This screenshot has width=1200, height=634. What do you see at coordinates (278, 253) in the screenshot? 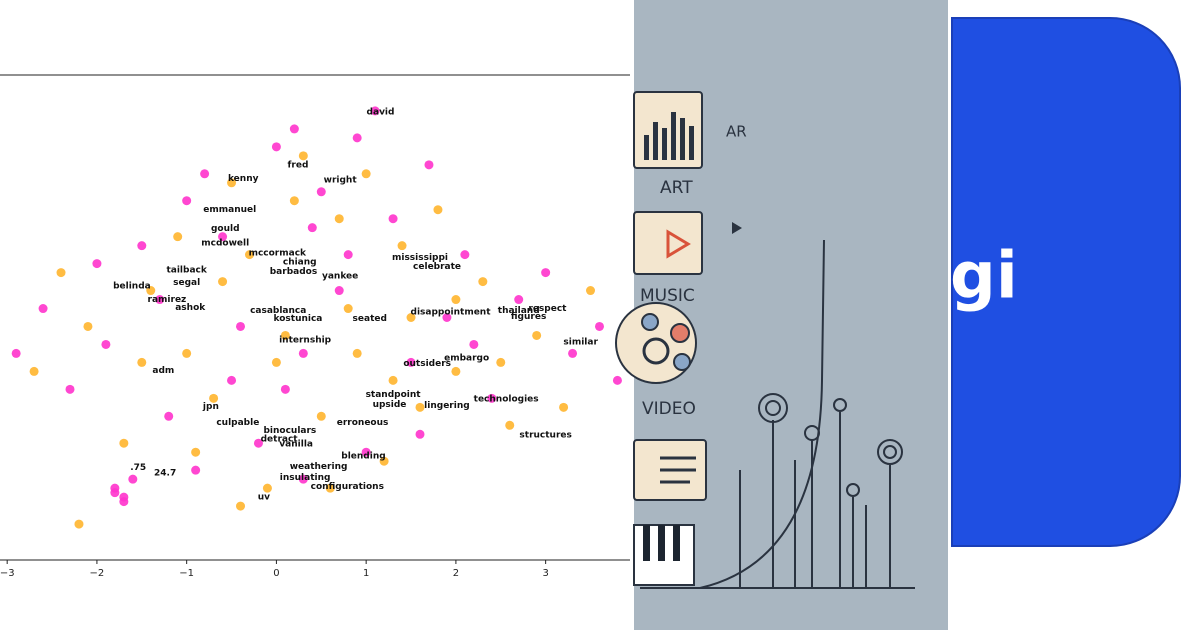
I see `word-label: mccormack` at bounding box center [278, 253].